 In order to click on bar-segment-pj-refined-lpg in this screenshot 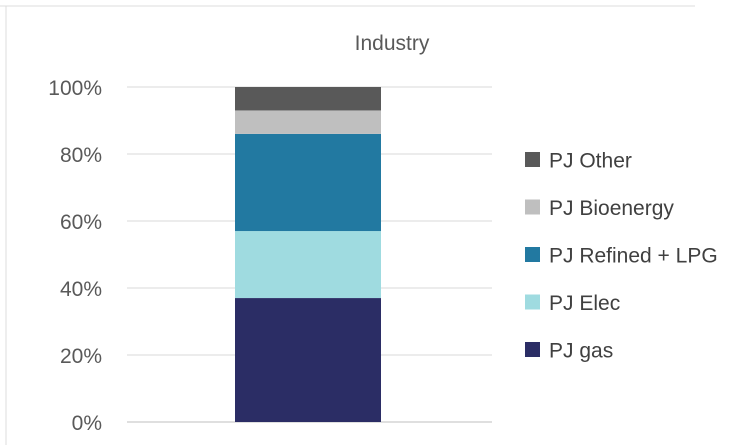, I will do `click(308, 182)`.